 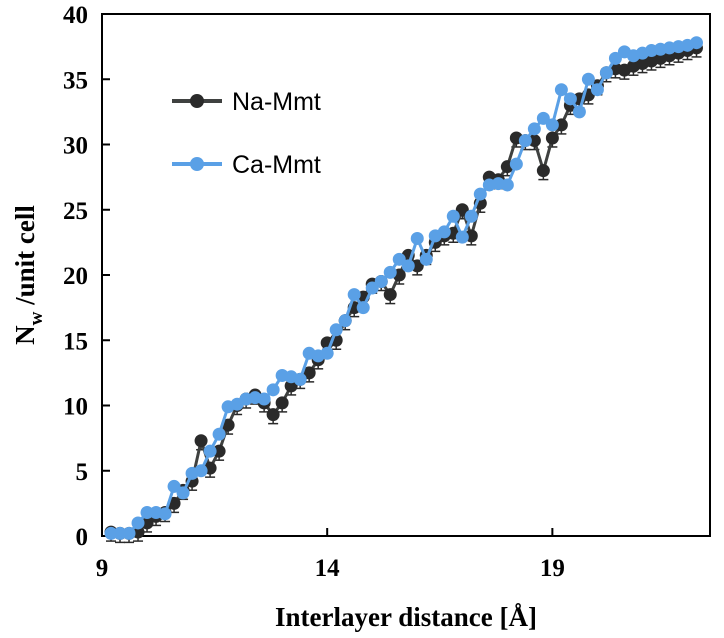 What do you see at coordinates (82, 537) in the screenshot?
I see `y-tick-label: 0` at bounding box center [82, 537].